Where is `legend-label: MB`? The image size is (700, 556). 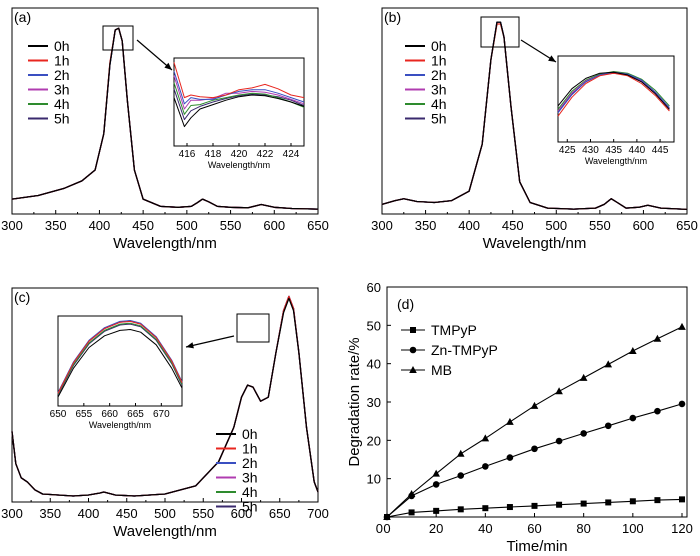
legend-label: MB is located at coordinates (441, 370).